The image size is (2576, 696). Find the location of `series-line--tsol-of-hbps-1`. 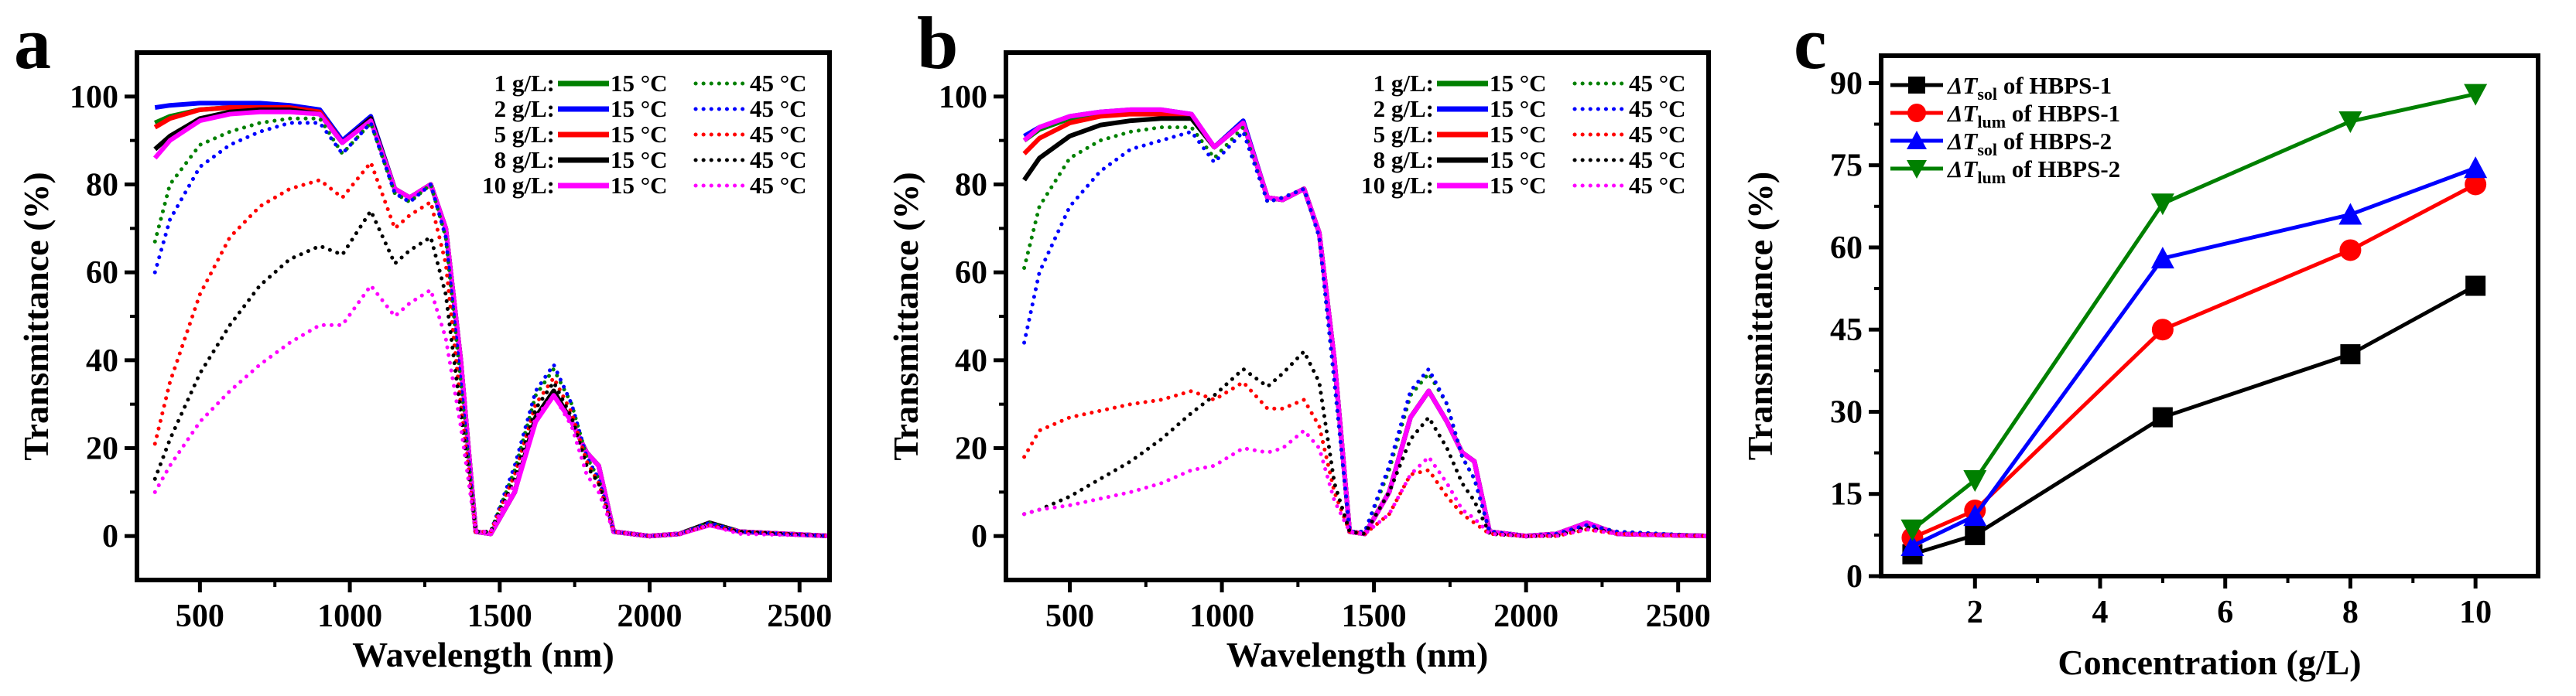

series-line--tsol-of-hbps-1 is located at coordinates (2194, 420).